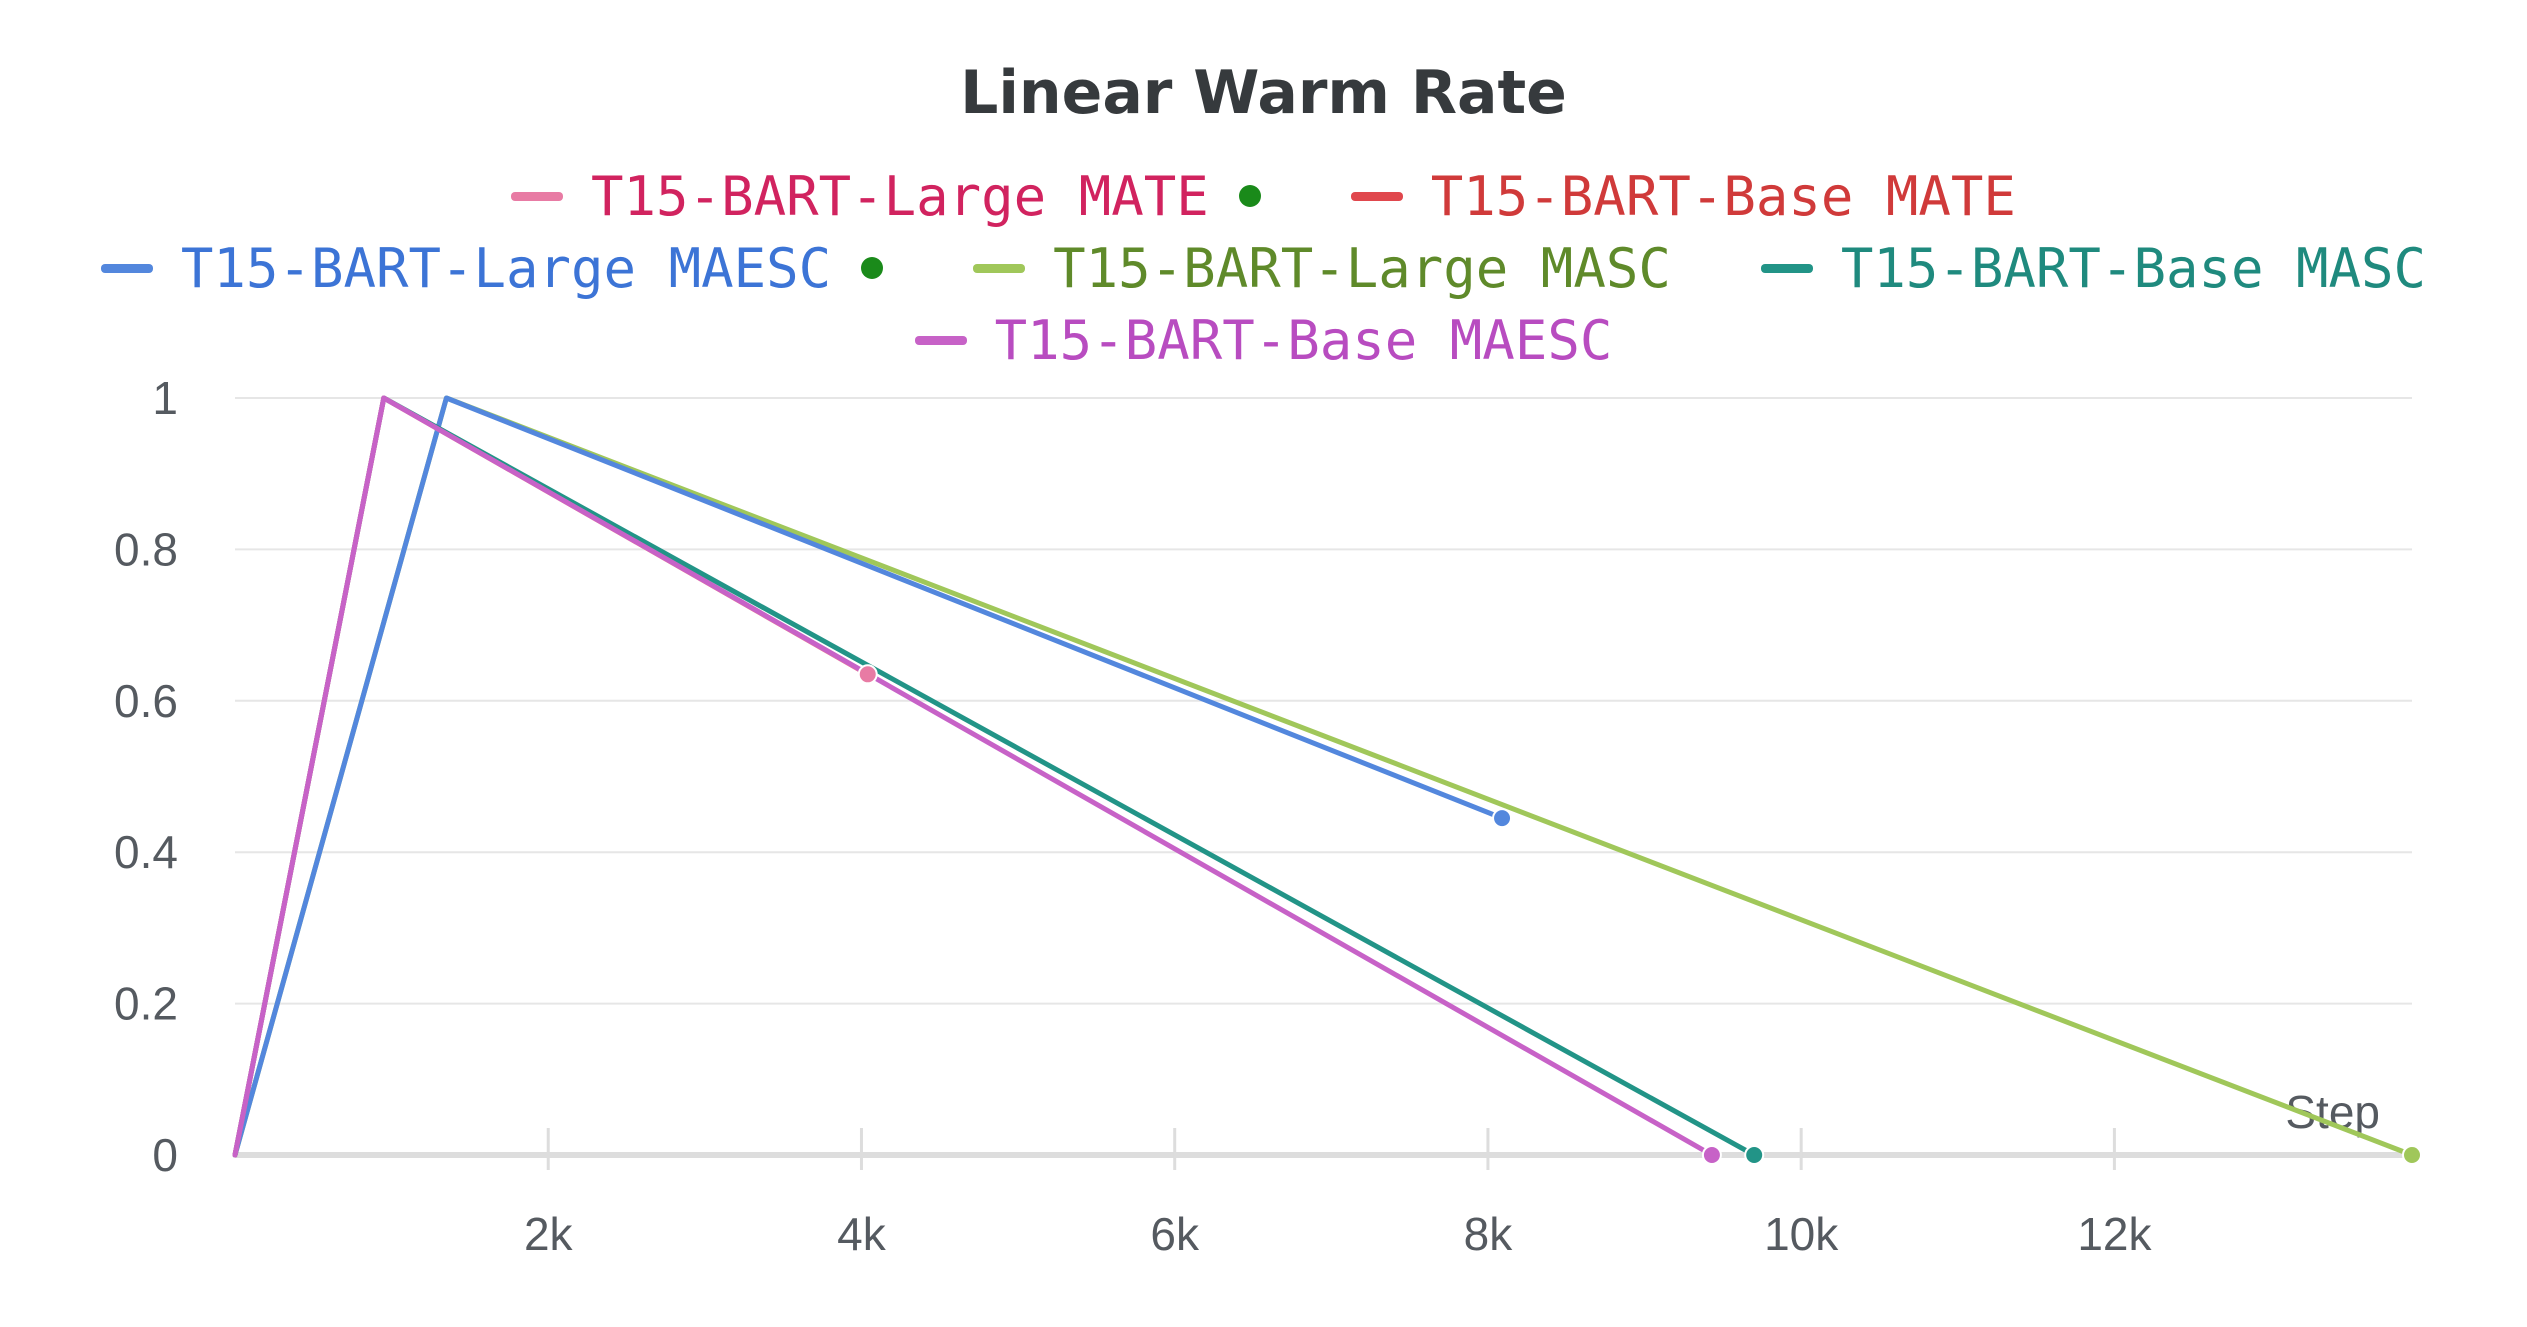  Describe the element at coordinates (146, 549) in the screenshot. I see `y-tick-label: 0.8` at that location.